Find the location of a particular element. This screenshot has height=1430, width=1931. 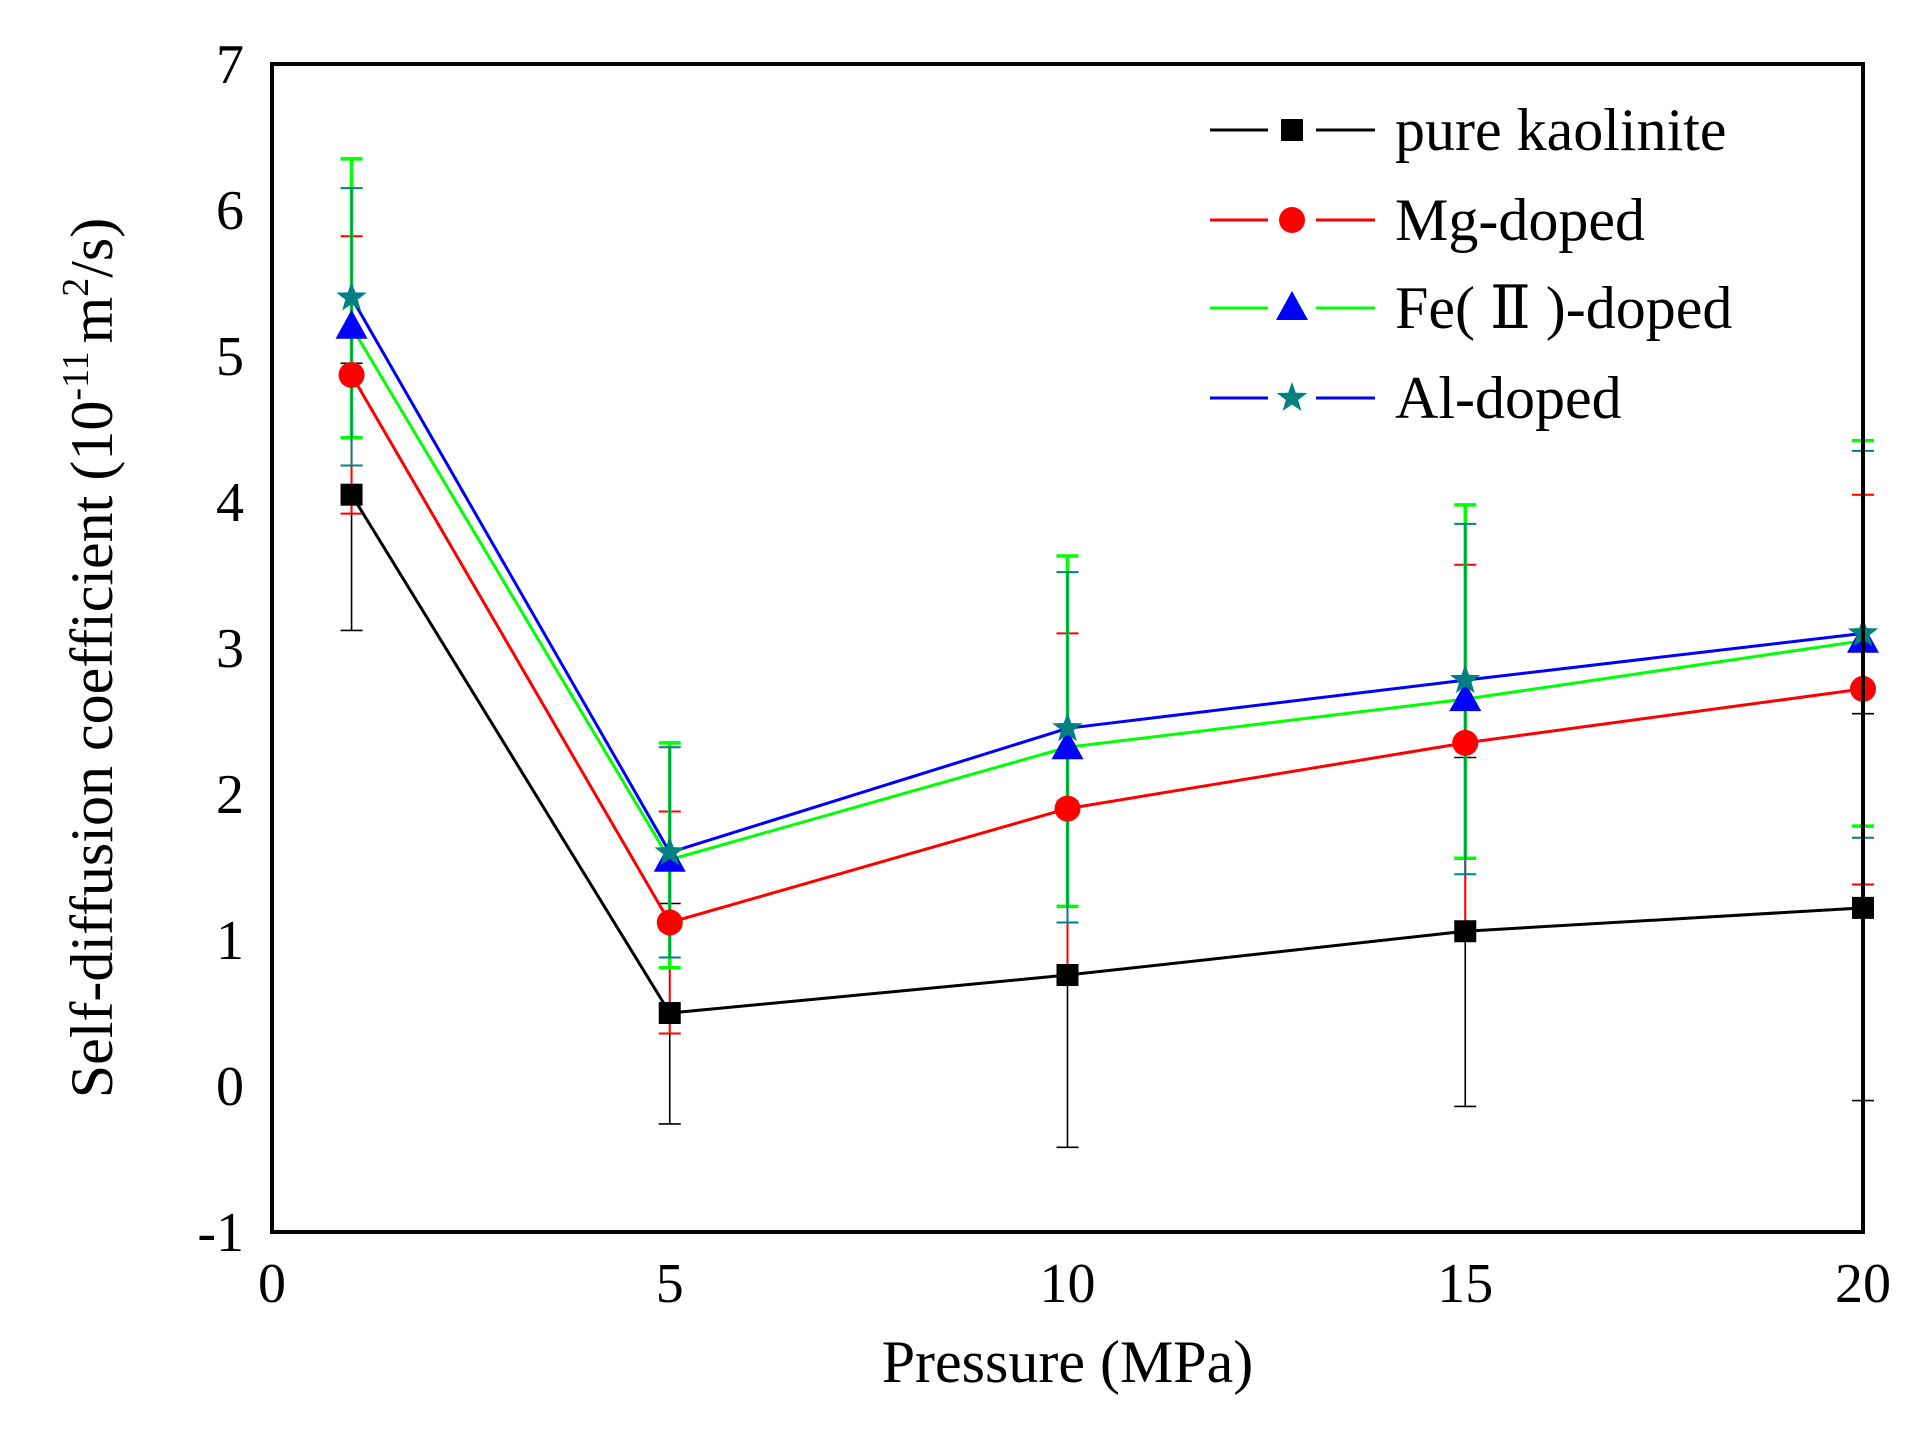

y-axis-title-exp2: 2 is located at coordinates (76, 287).